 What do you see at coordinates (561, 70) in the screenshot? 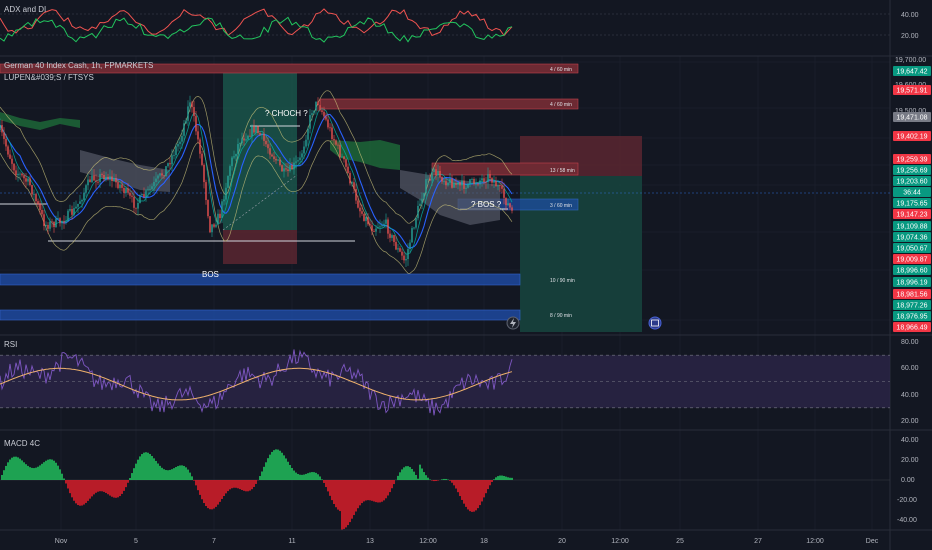
I see `zone-label-1: 4 / 60 min` at bounding box center [561, 70].